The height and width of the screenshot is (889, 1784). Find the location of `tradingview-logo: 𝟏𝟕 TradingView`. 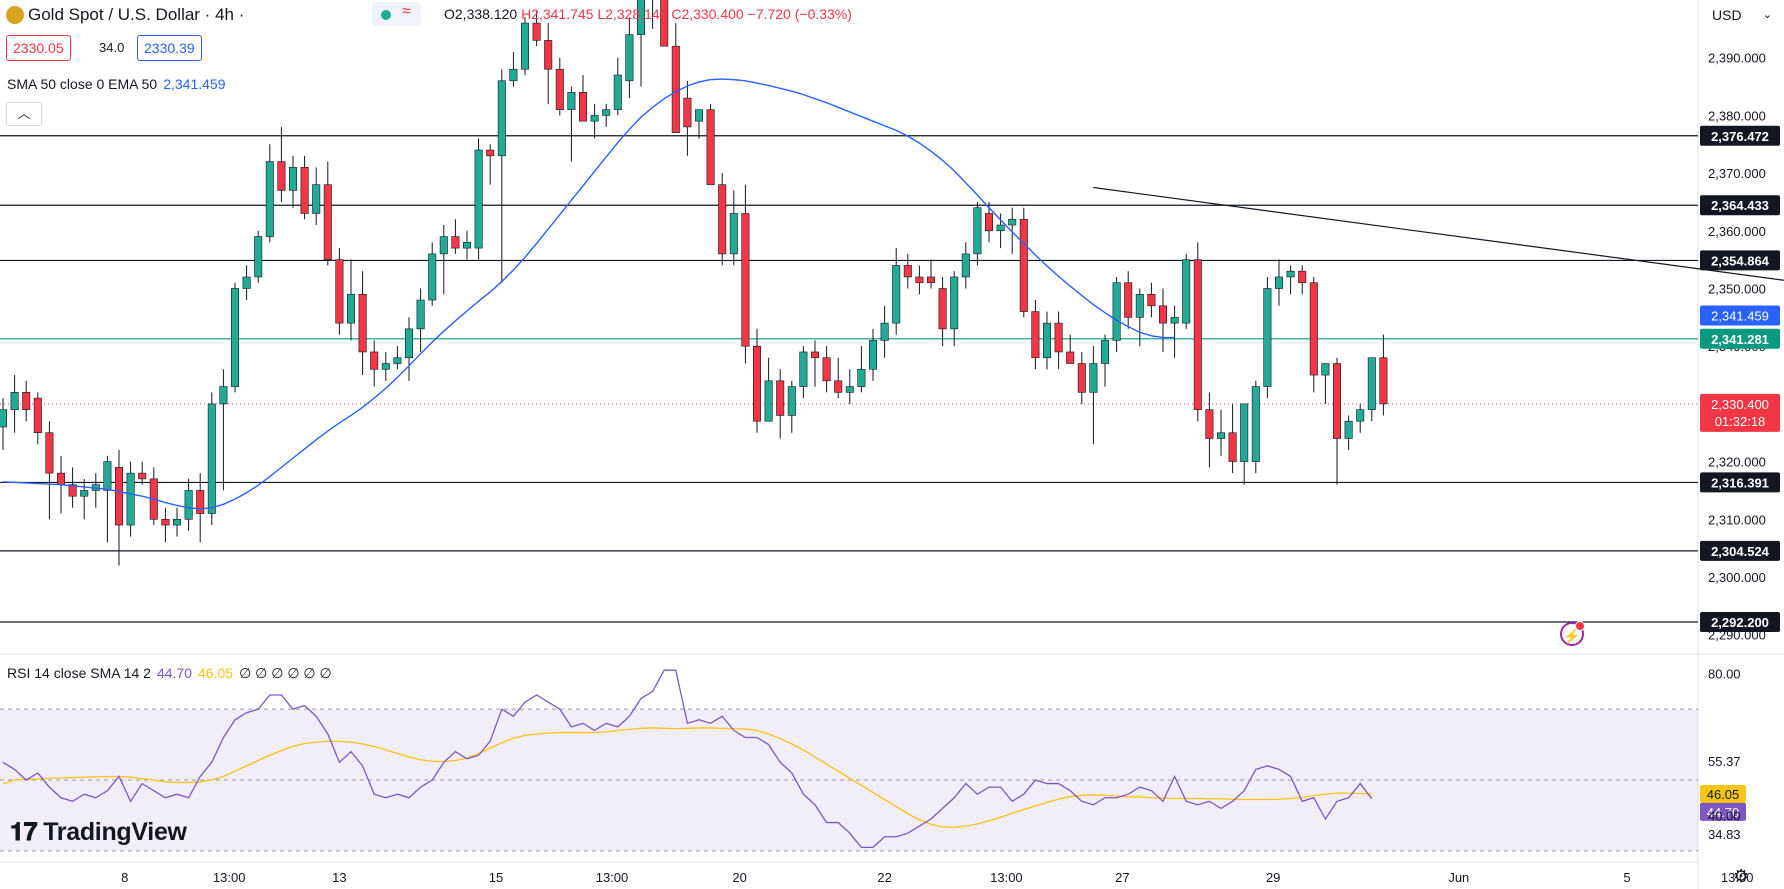

tradingview-logo: 𝟏𝟕 TradingView is located at coordinates (98, 832).